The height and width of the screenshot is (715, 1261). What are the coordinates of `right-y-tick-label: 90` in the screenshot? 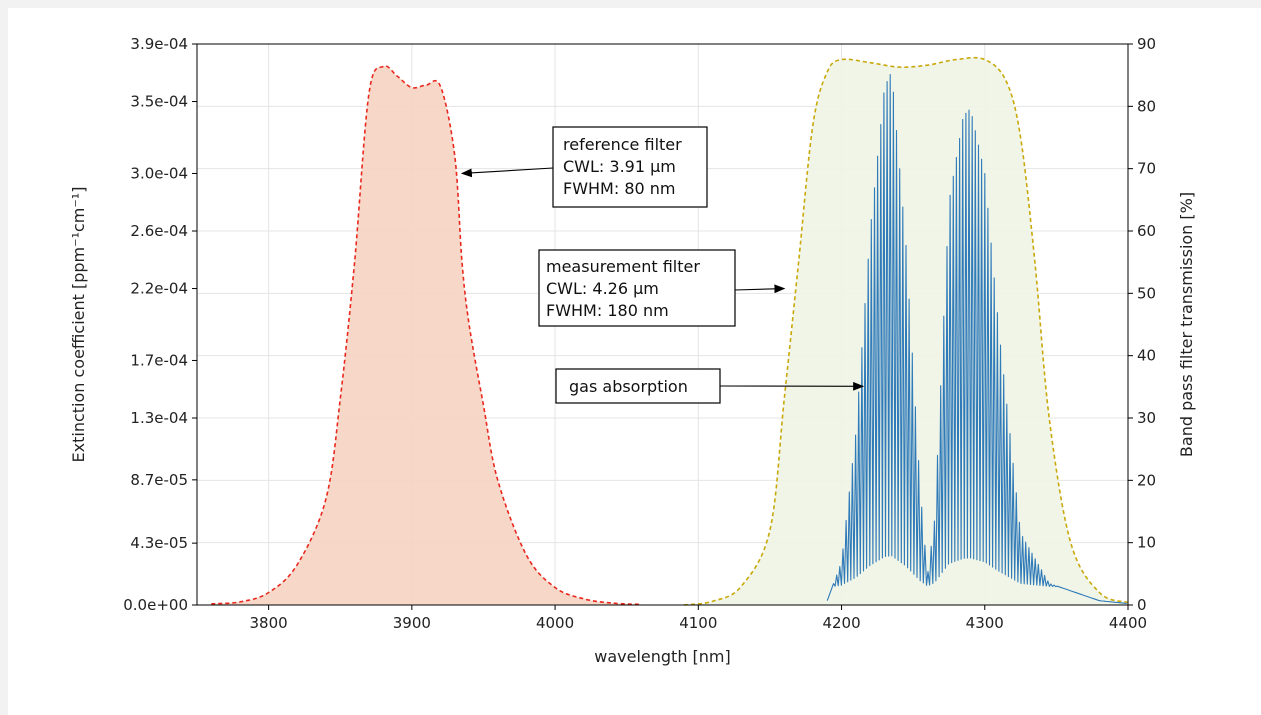 It's located at (1146, 44).